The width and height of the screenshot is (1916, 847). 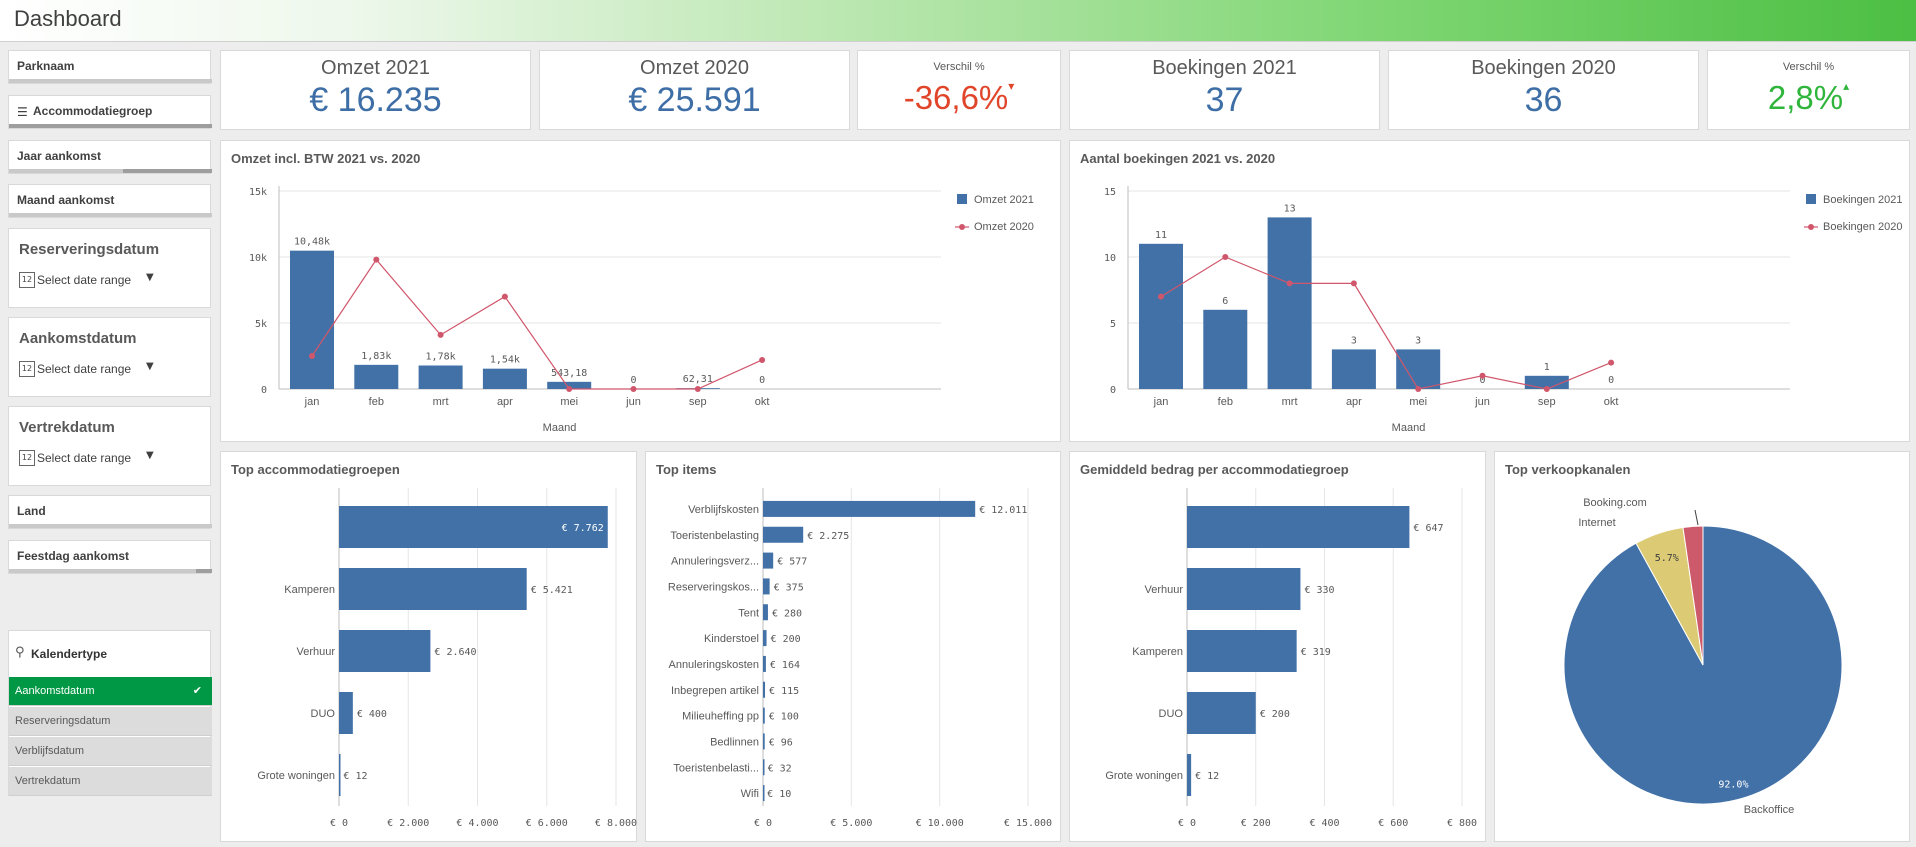 What do you see at coordinates (48, 781) in the screenshot?
I see `list-item-label: Vertrekdatum` at bounding box center [48, 781].